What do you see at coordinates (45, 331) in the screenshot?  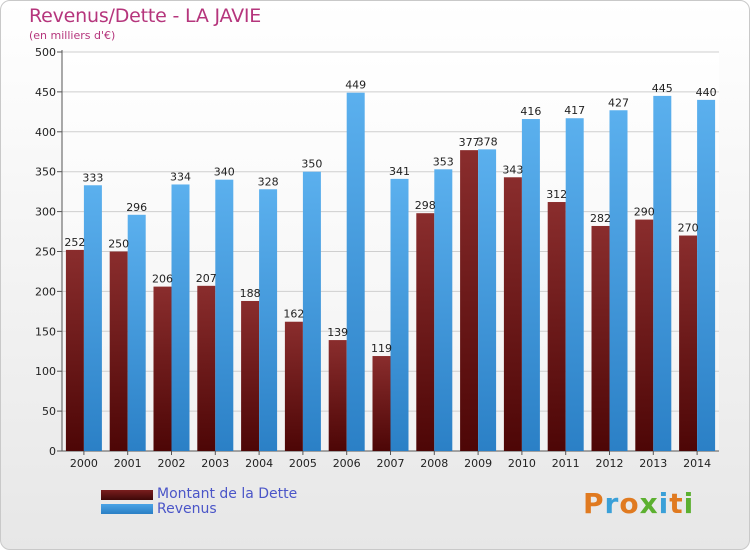 I see `y-tick-label: 150` at bounding box center [45, 331].